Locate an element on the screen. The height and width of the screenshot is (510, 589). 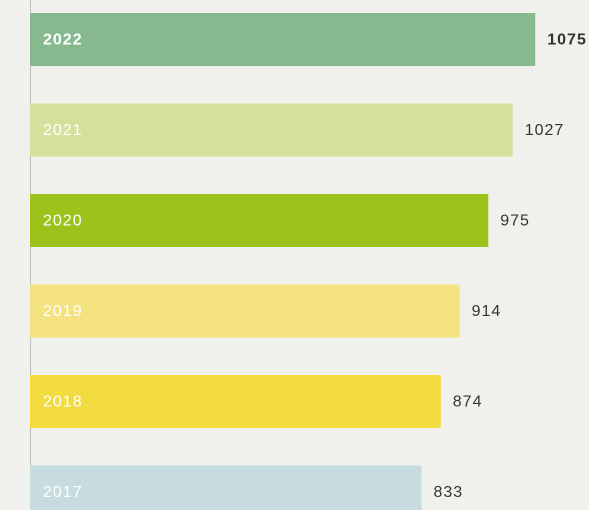
category-label: 2021 is located at coordinates (63, 130).